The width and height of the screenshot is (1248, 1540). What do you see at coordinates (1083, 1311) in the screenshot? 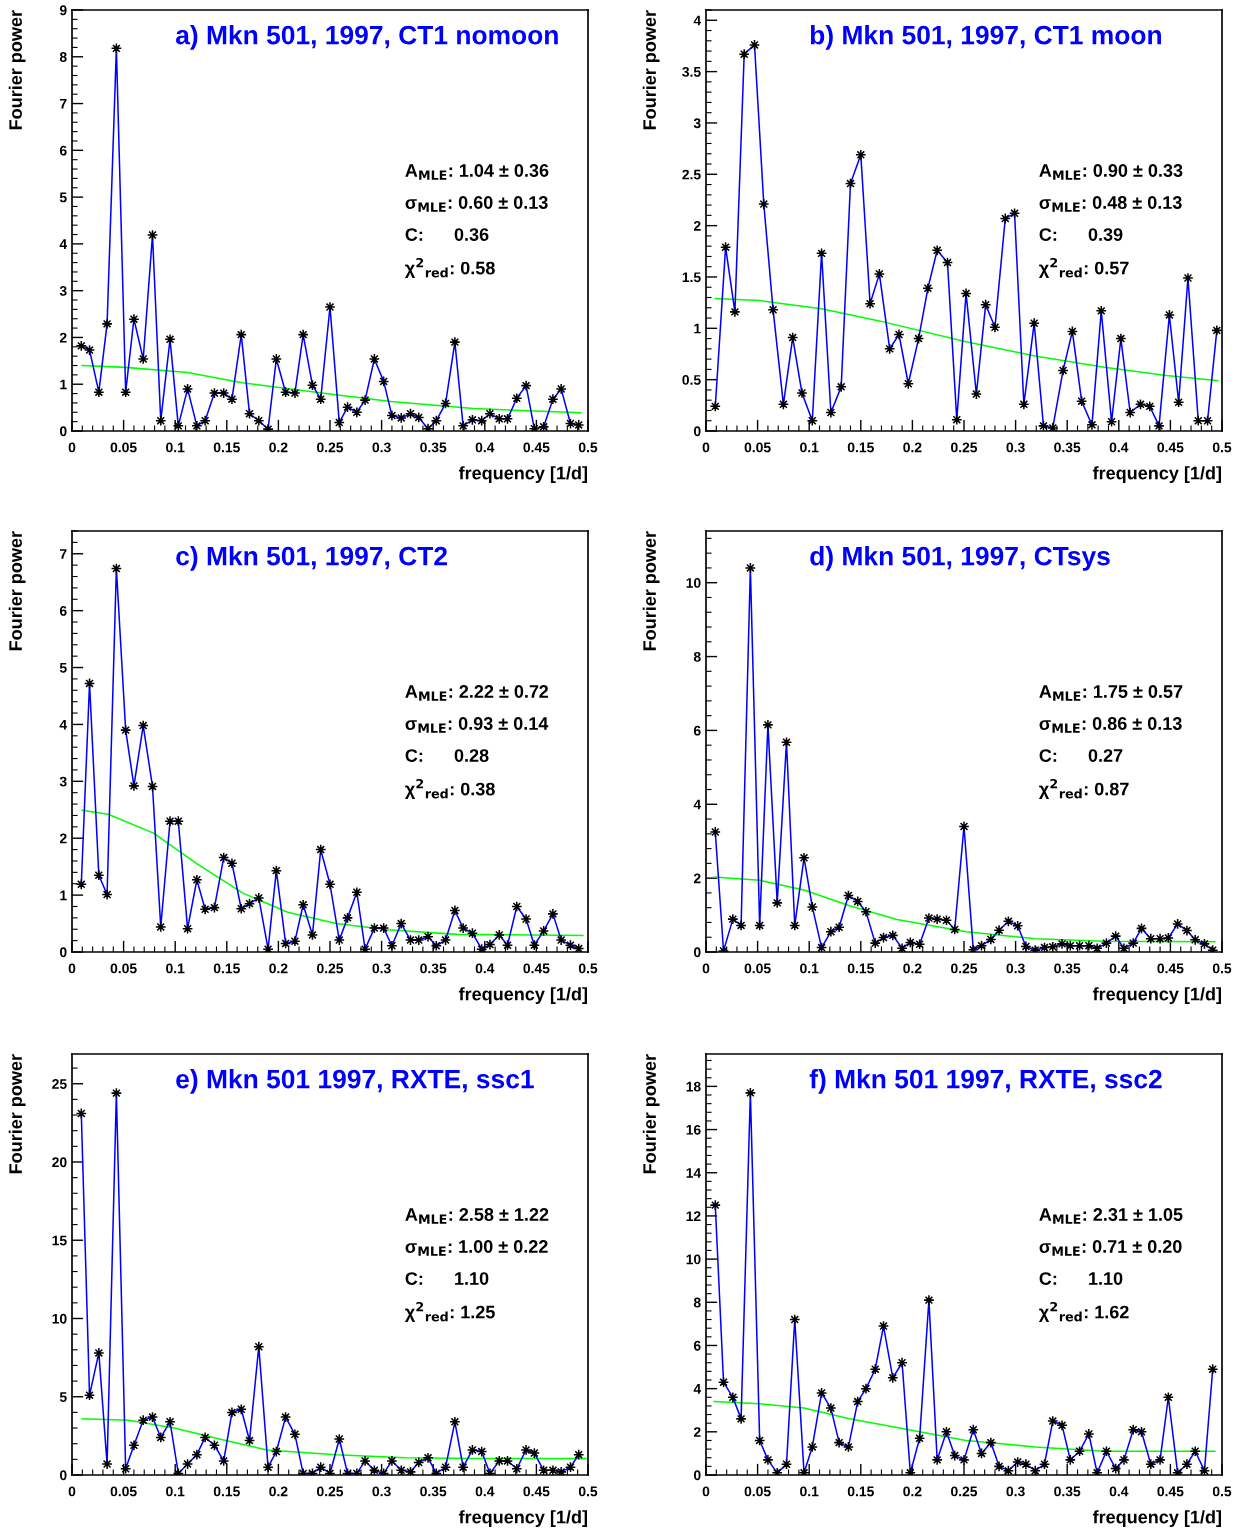
I see `annotation: χ$^{2}$$_{red}$: 1.62` at bounding box center [1083, 1311].